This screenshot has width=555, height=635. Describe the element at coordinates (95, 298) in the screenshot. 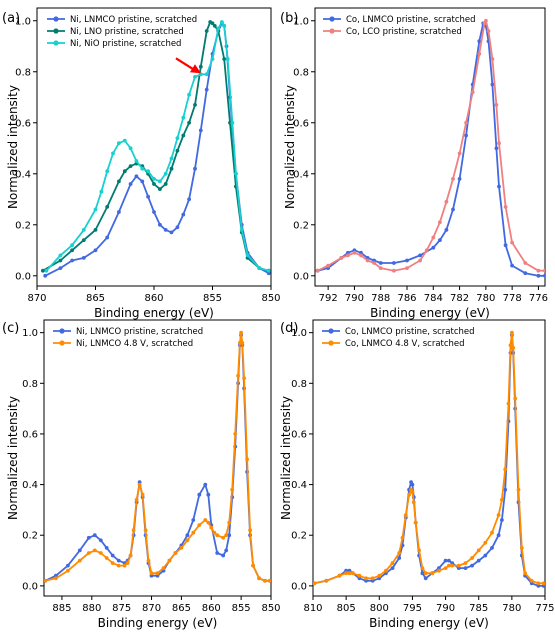

I see `x-tick-label: 865` at that location.